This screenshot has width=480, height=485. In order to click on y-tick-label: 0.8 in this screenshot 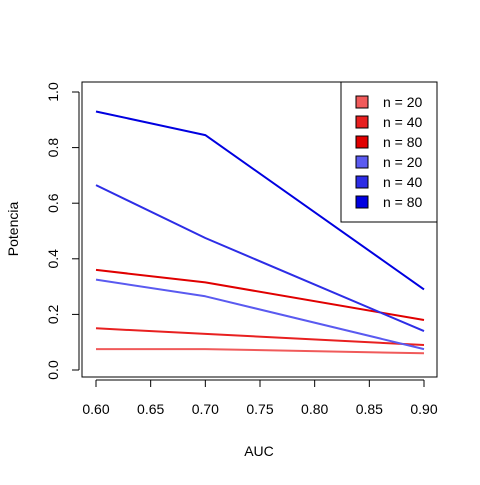, I will do `click(53, 148)`.